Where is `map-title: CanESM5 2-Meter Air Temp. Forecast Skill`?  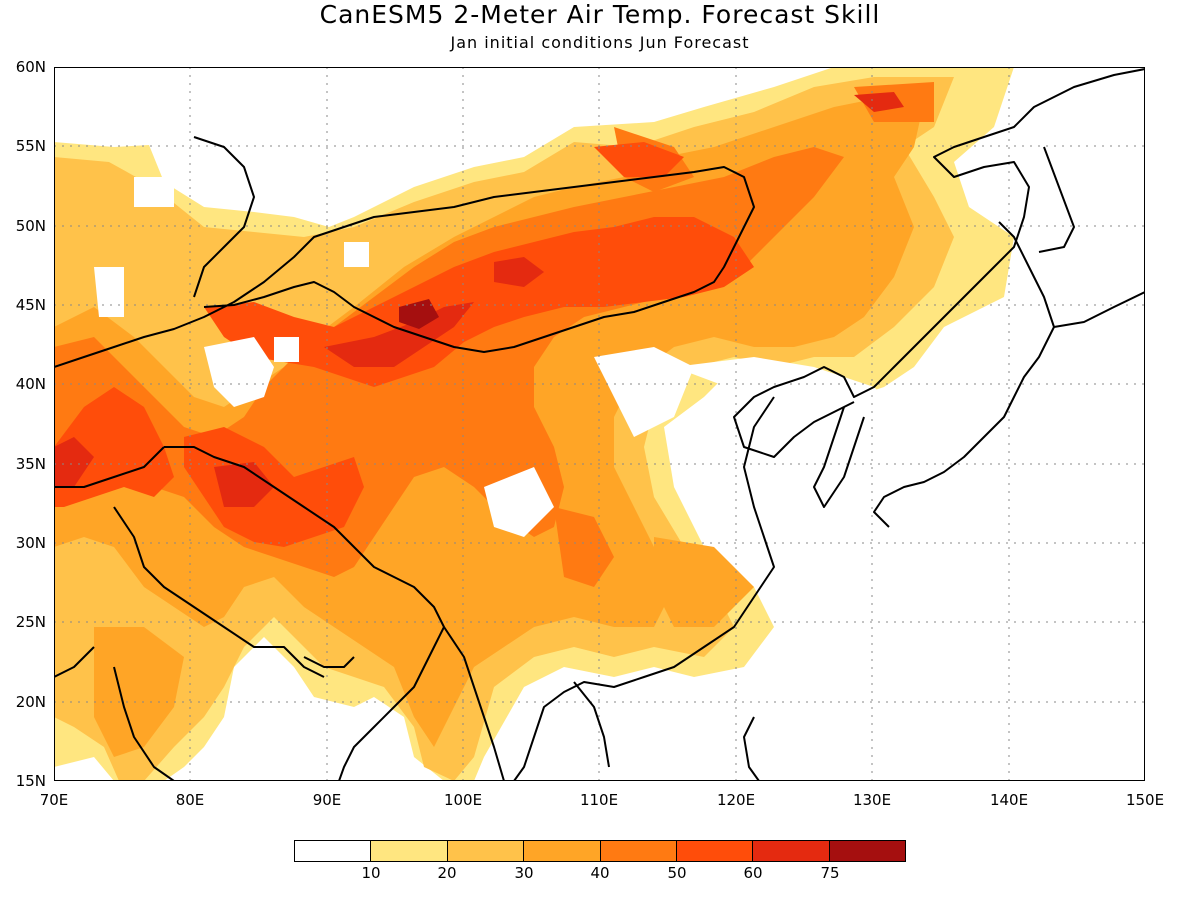 map-title: CanESM5 2-Meter Air Temp. Forecast Skill is located at coordinates (600, 14).